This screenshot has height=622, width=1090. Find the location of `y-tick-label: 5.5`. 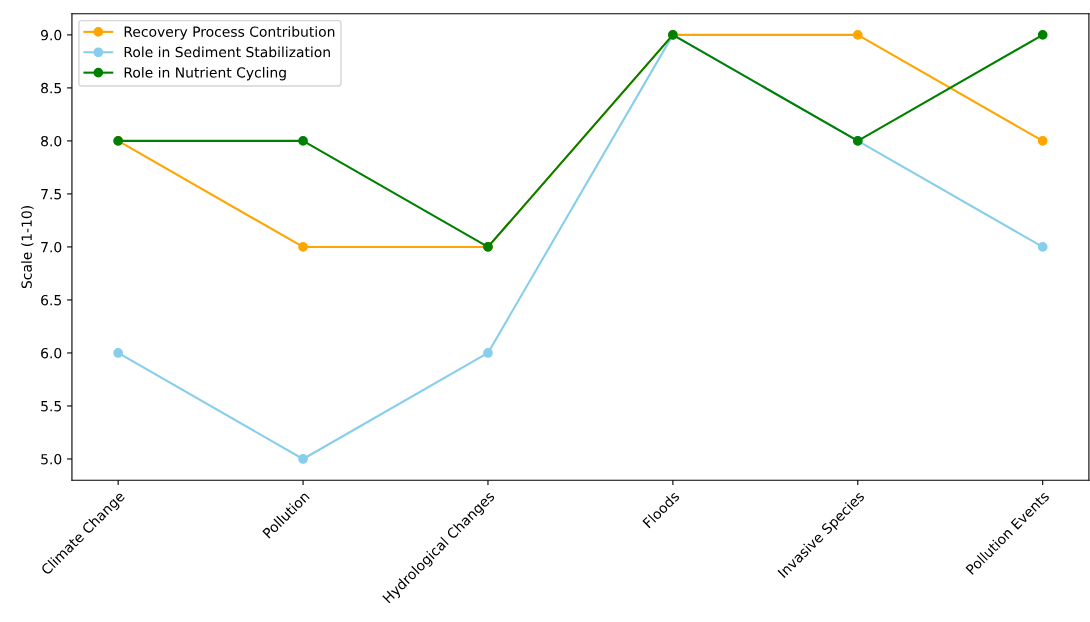

y-tick-label: 5.5 is located at coordinates (51, 406).